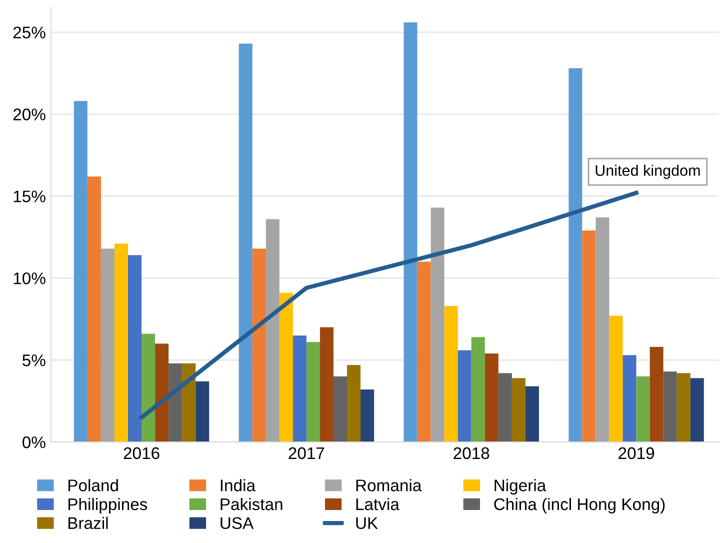  I want to click on y-tick-label: 0%, so click(34, 442).